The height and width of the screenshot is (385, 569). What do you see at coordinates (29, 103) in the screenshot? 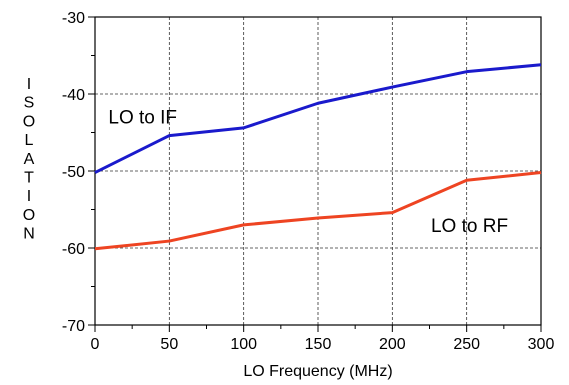
I see `y-axis-label-letter: S` at bounding box center [29, 103].